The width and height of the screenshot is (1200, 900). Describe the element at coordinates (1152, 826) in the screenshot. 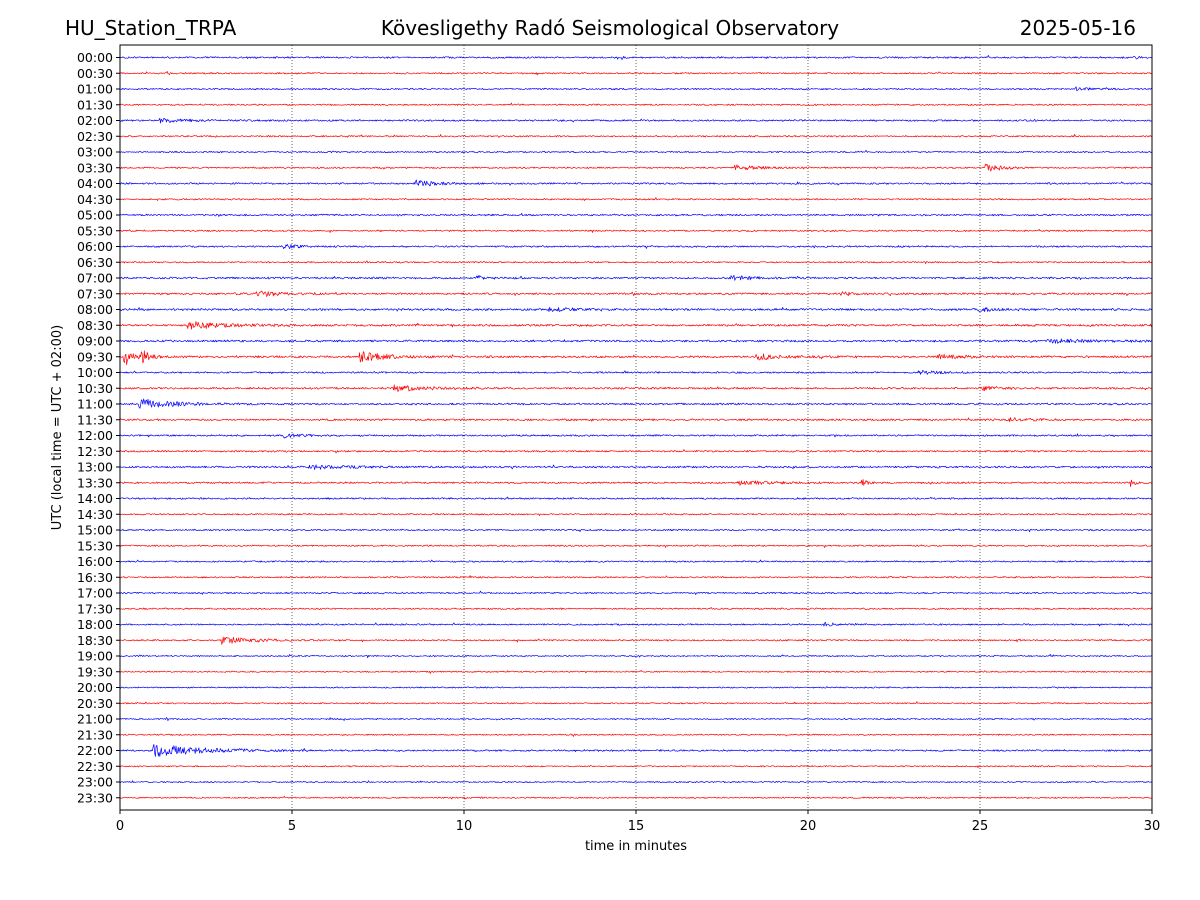

I see `x-tick-label: 30` at that location.